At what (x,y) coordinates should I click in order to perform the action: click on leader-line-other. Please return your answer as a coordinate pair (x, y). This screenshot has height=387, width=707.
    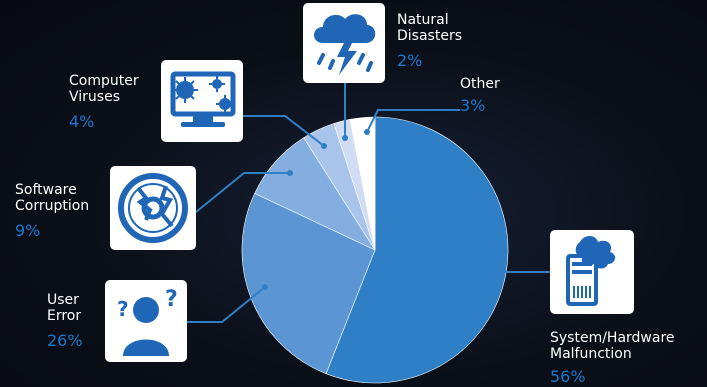
    Looking at the image, I should click on (413, 121).